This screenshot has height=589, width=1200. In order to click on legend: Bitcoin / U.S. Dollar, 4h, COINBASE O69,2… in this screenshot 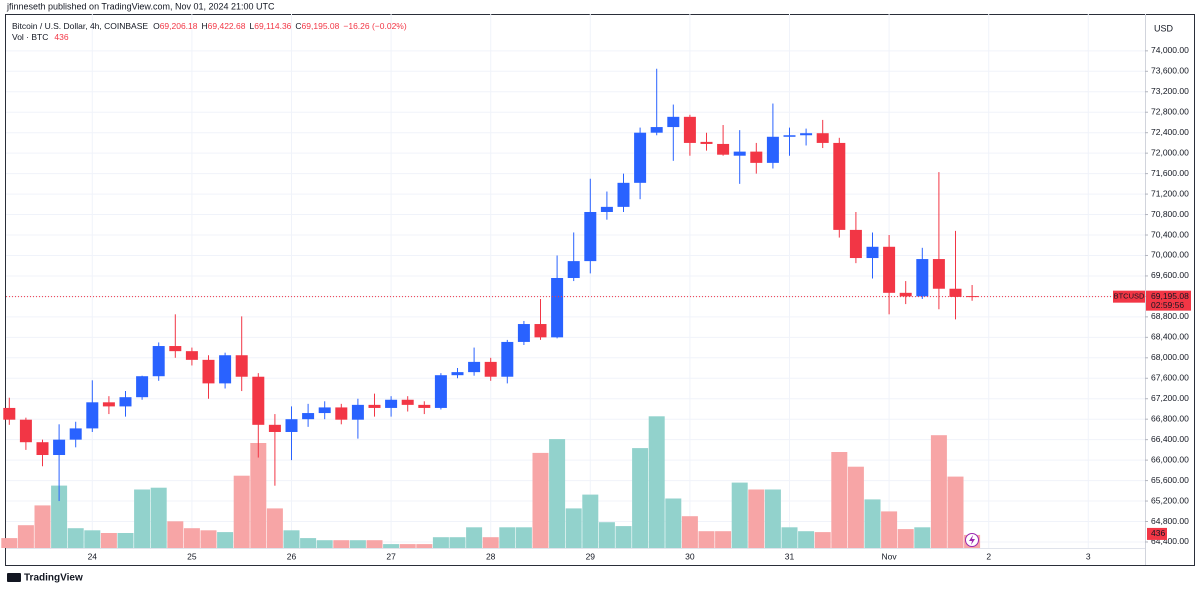, I will do `click(209, 26)`.